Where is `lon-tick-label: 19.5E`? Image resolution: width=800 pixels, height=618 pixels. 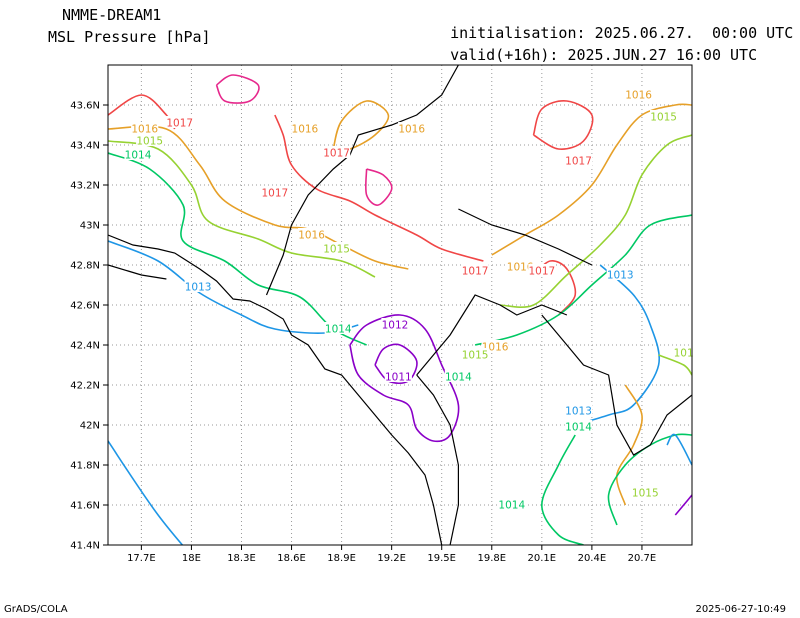 lon-tick-label: 19.5E is located at coordinates (441, 558).